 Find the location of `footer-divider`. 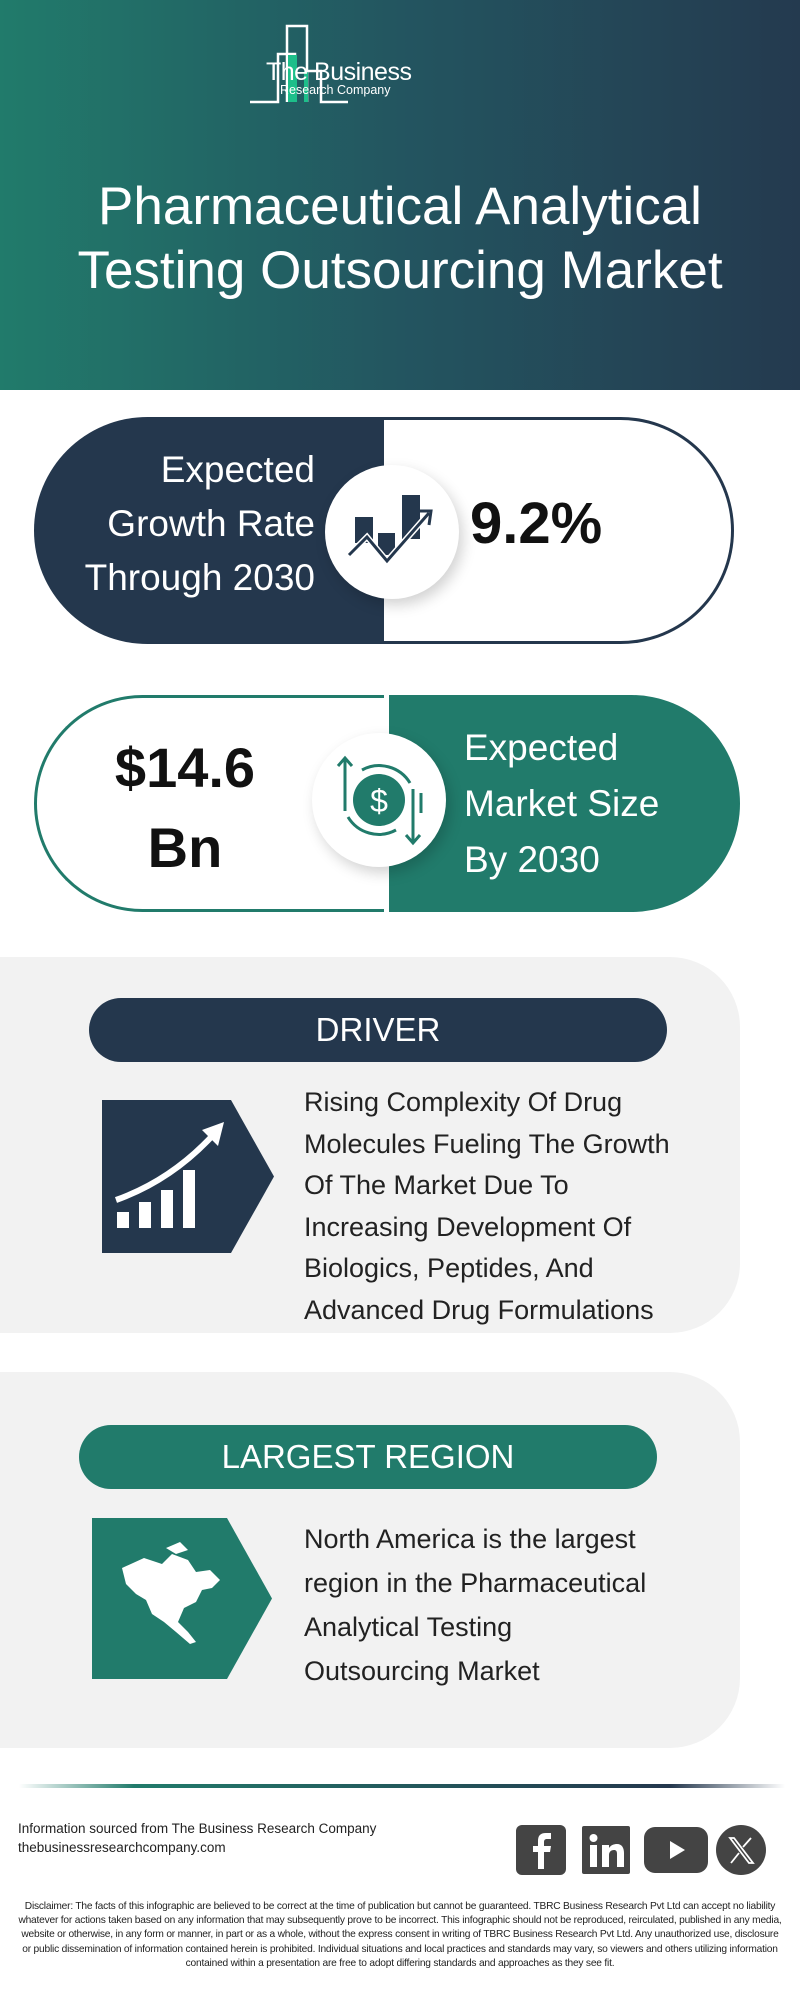

footer-divider is located at coordinates (402, 1786).